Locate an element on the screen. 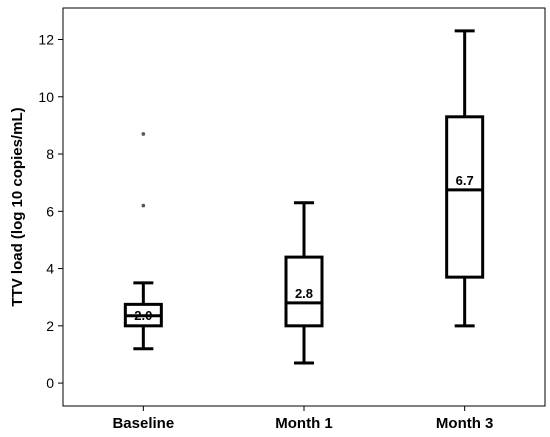 This screenshot has width=550, height=437. y-tick-label: 6 is located at coordinates (50, 211).